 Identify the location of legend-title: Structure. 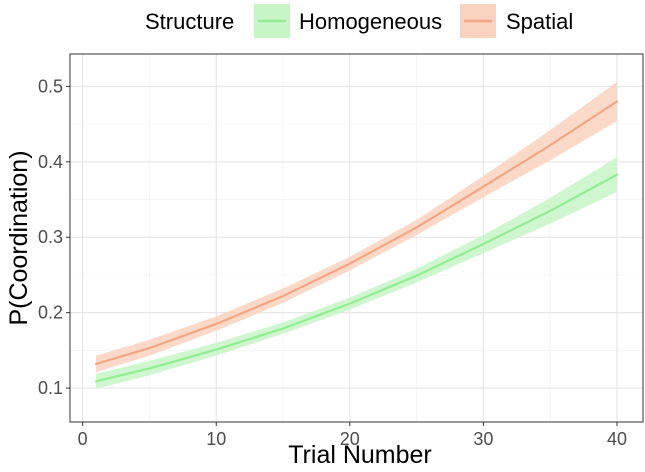
(189, 21).